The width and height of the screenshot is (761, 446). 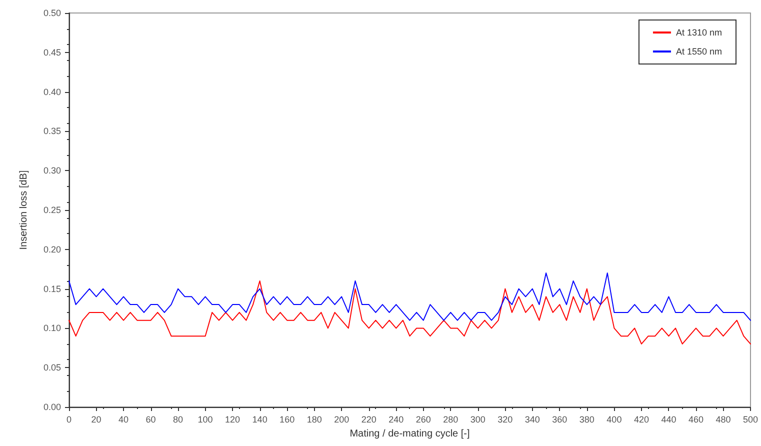 I want to click on x-tick-label: 220, so click(x=368, y=419).